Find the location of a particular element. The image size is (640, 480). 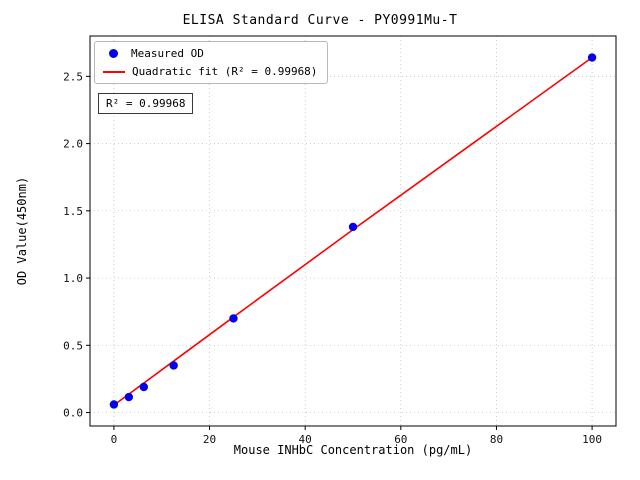

y-axis-label: OD Value(450nm) is located at coordinates (22, 231).